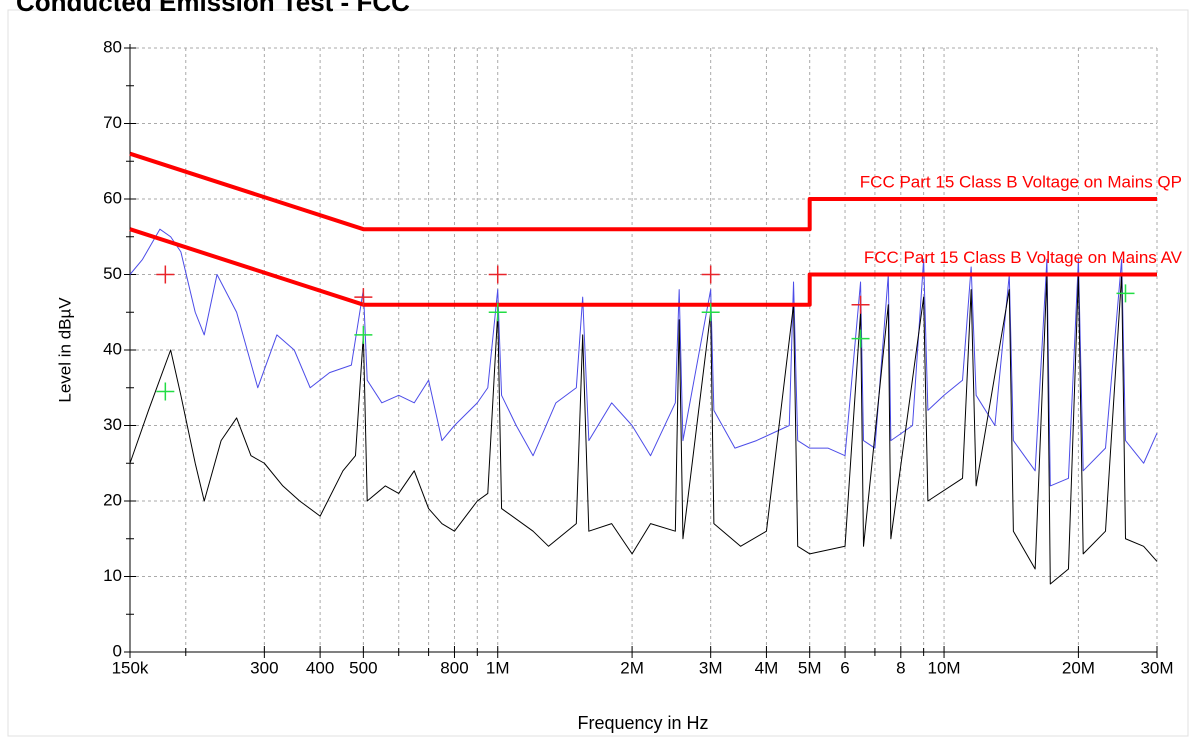  Describe the element at coordinates (112, 273) in the screenshot. I see `y-tick-label: 50` at that location.